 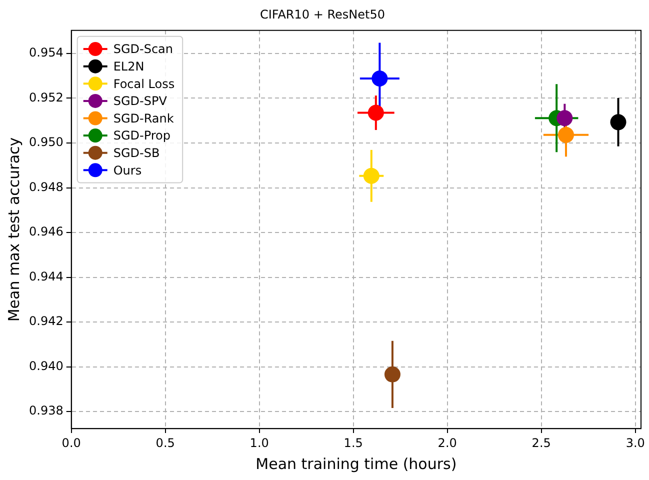 What do you see at coordinates (356, 463) in the screenshot?
I see `x-axis-title: Mean training time (hours)` at bounding box center [356, 463].